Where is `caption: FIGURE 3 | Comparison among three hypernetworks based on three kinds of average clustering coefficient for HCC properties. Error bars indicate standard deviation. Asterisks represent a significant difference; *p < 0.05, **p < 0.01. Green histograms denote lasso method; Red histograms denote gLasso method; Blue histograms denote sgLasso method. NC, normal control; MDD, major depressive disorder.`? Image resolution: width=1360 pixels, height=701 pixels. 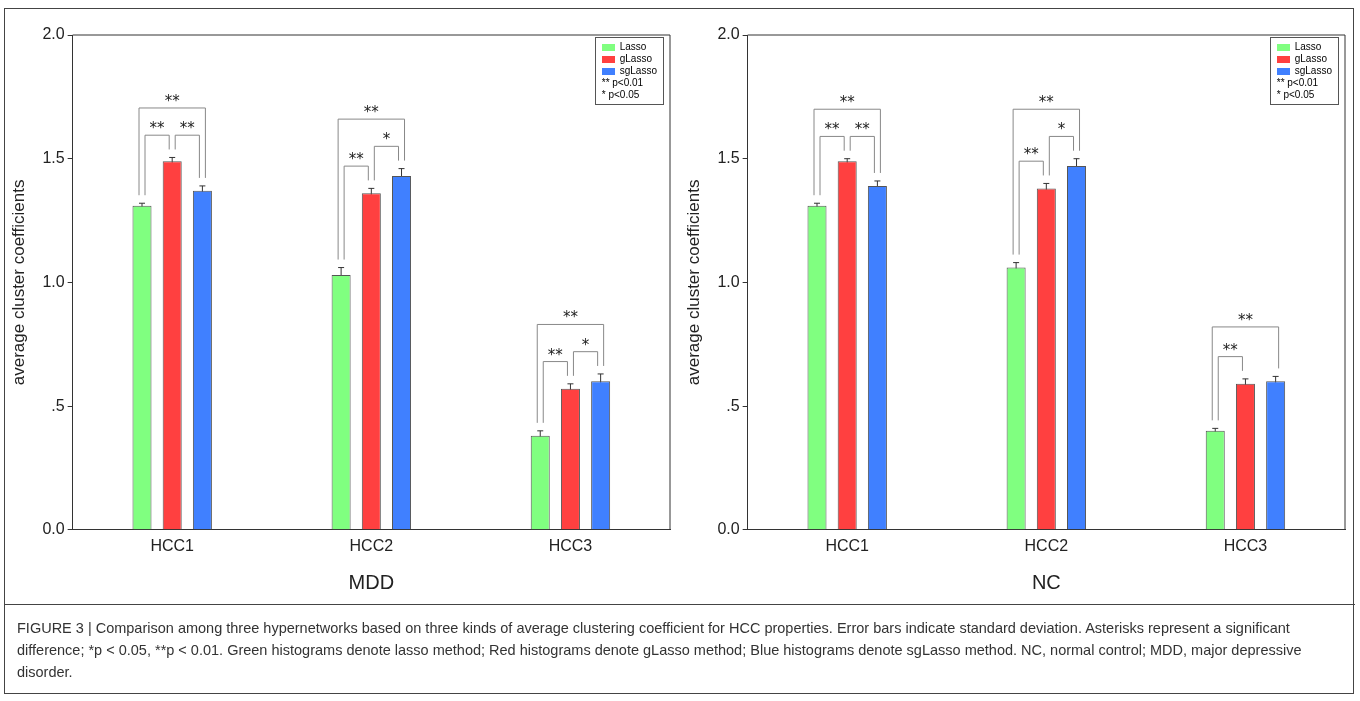 caption: FIGURE 3 | Comparison among three hypernetworks based on three kinds of average clustering coefficient for HCC properties. Error bars indicate standard deviation. Asterisks represent a significant difference; *p < 0.05, **p < 0.01. Green histograms denote lasso method; Red histograms denote gLasso method; Blue histograms denote sgLasso method. NC, normal control; MDD, major depressive disorder. is located at coordinates (660, 650).